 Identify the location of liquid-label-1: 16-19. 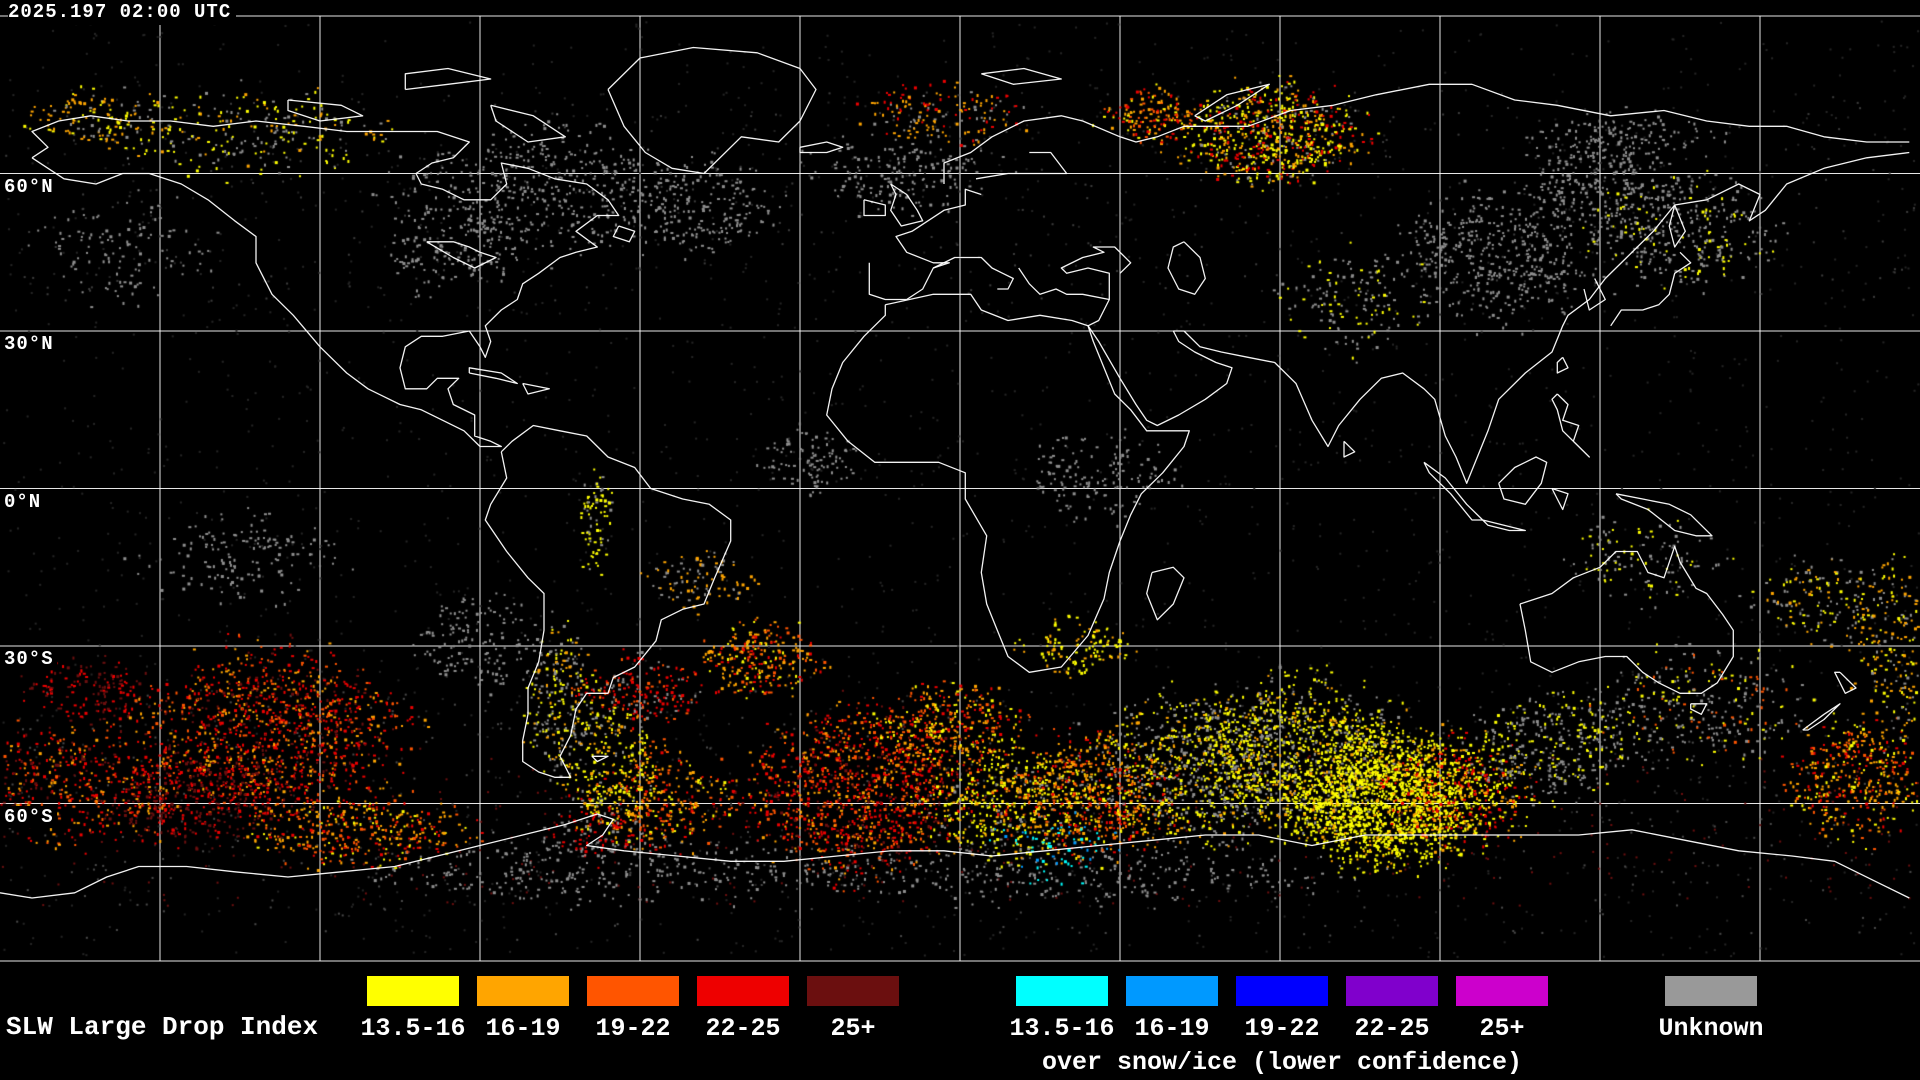
(523, 1028).